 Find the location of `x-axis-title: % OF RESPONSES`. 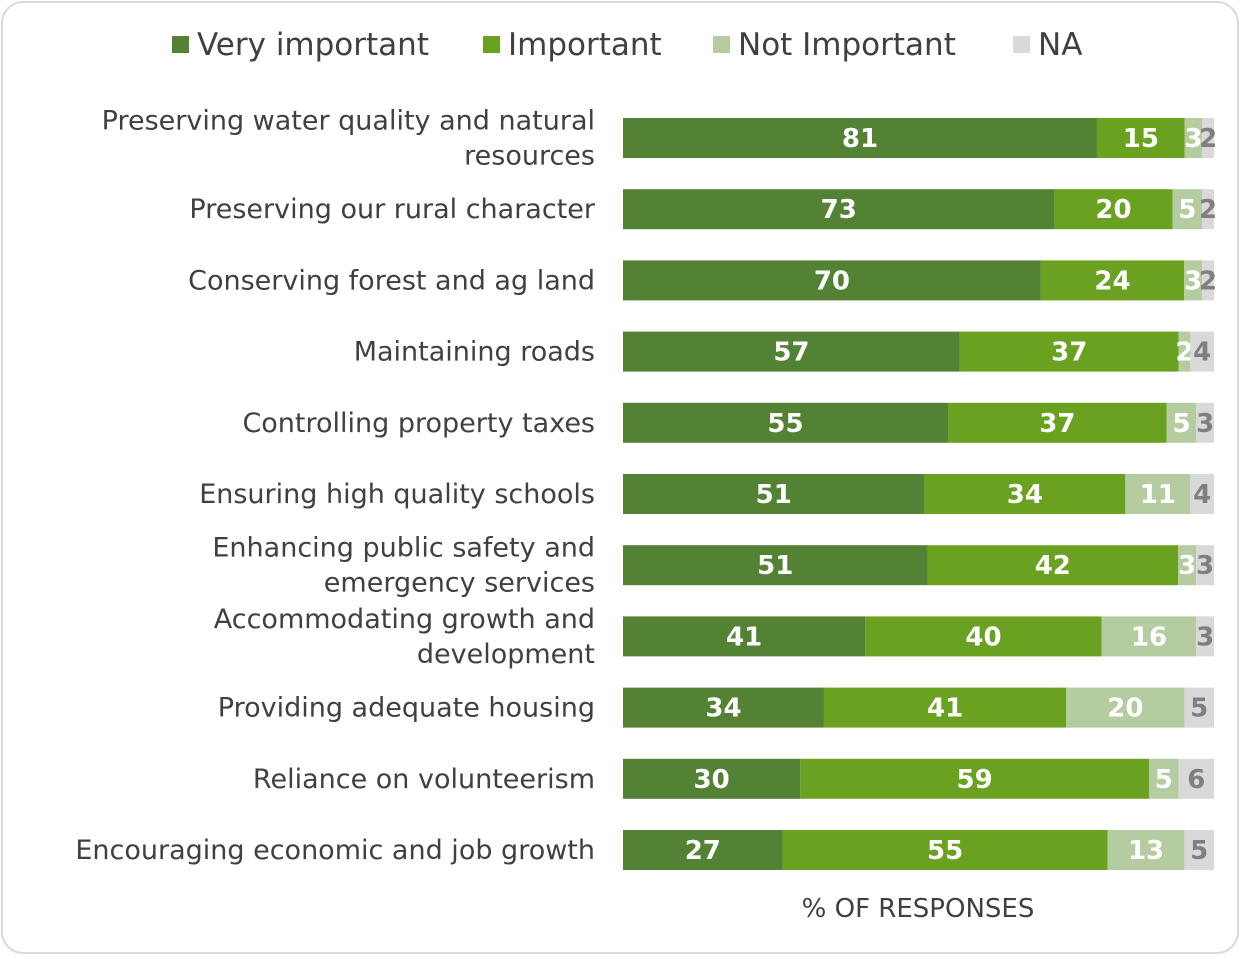

x-axis-title: % OF RESPONSES is located at coordinates (918, 909).